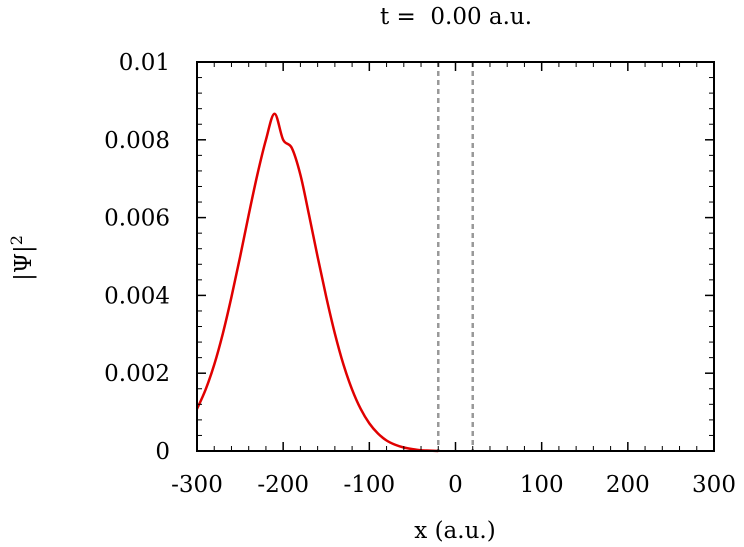 The width and height of the screenshot is (744, 547). Describe the element at coordinates (137, 219) in the screenshot. I see `y-tick-label: 0.006` at that location.